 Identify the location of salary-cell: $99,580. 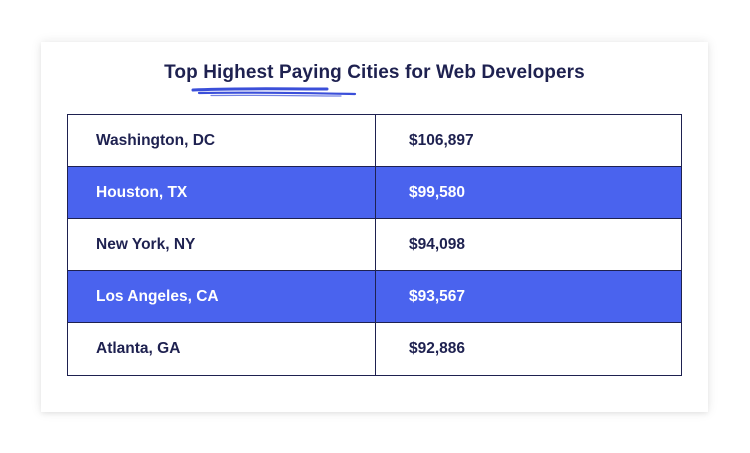
(437, 192).